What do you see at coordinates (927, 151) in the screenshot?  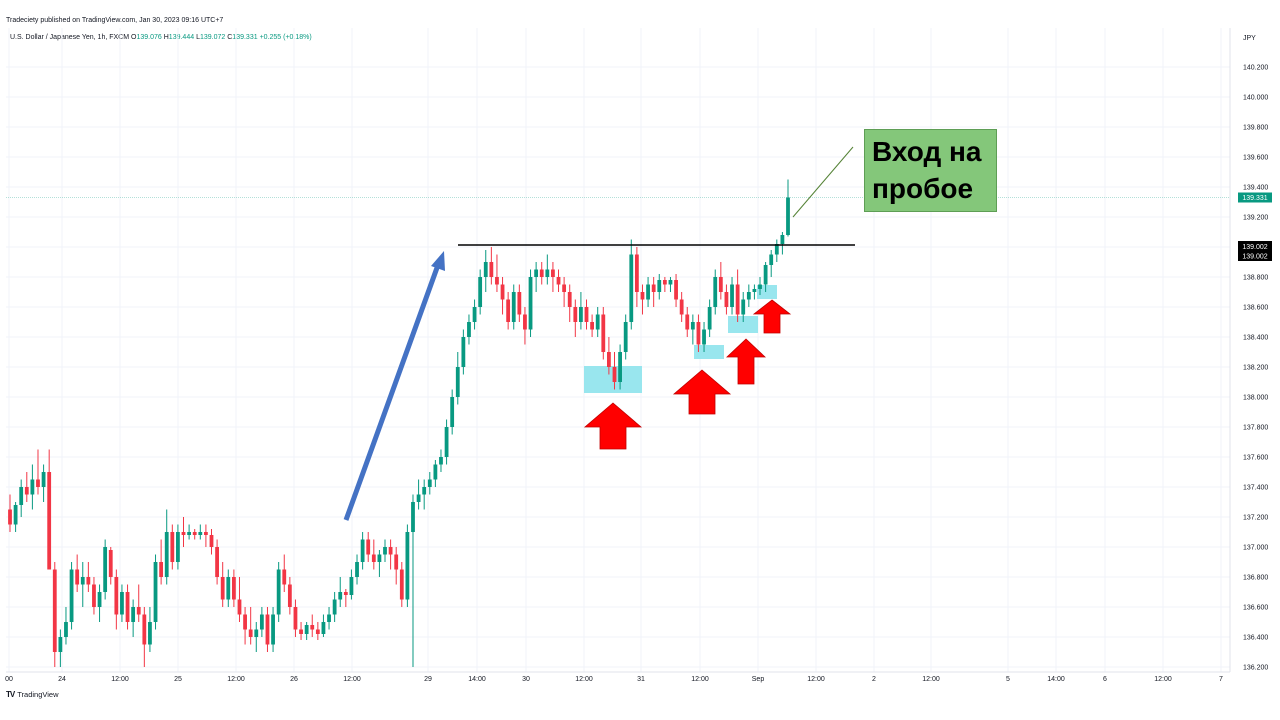 I see `callout-line-1: Вход на` at bounding box center [927, 151].